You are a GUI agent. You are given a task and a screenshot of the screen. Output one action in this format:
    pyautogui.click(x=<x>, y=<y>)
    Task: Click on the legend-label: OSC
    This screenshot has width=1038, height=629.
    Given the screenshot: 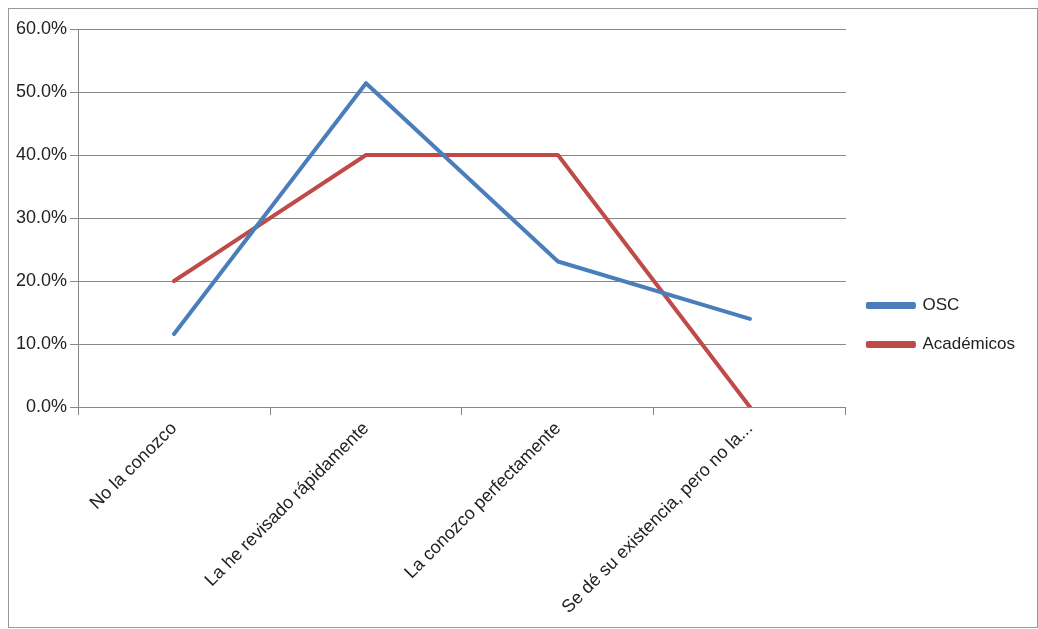 What is the action you would take?
    pyautogui.click(x=941, y=305)
    